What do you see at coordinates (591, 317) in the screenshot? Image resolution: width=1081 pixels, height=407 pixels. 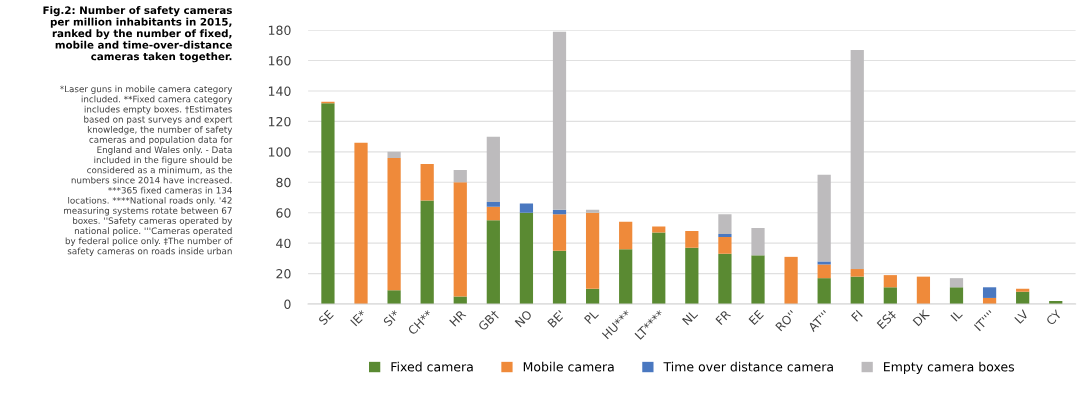 I see `x-tick-label: PL` at bounding box center [591, 317].